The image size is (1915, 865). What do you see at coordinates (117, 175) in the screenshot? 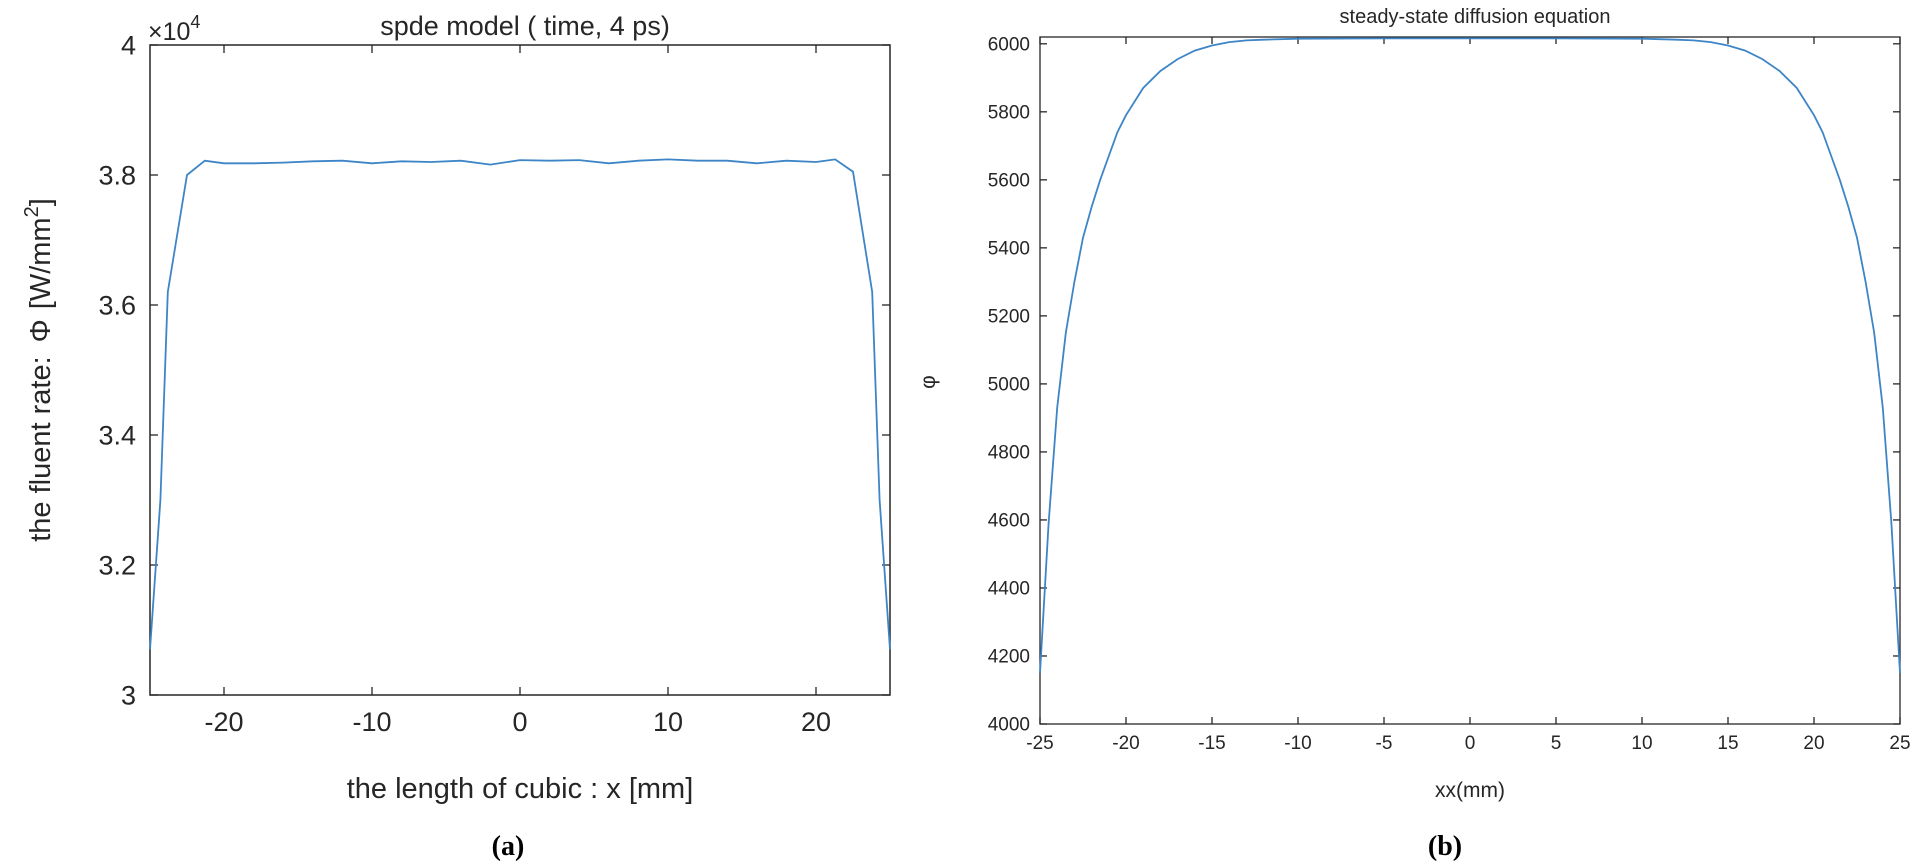
I see `y-tick-label: 3.8` at bounding box center [117, 175].